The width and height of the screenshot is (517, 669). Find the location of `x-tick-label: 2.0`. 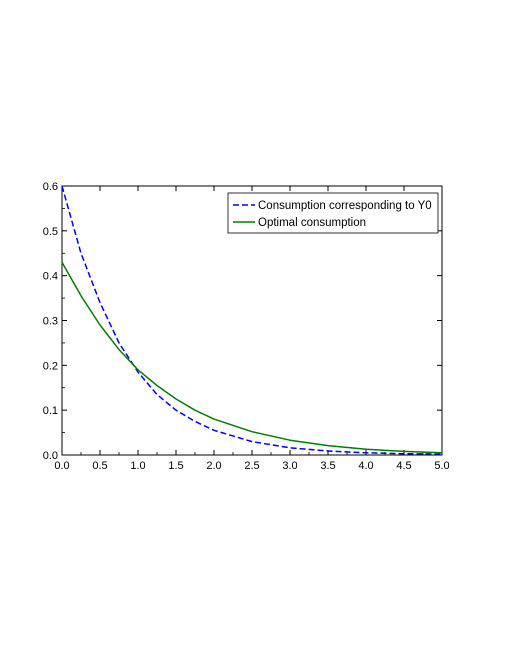

x-tick-label: 2.0 is located at coordinates (213, 466).